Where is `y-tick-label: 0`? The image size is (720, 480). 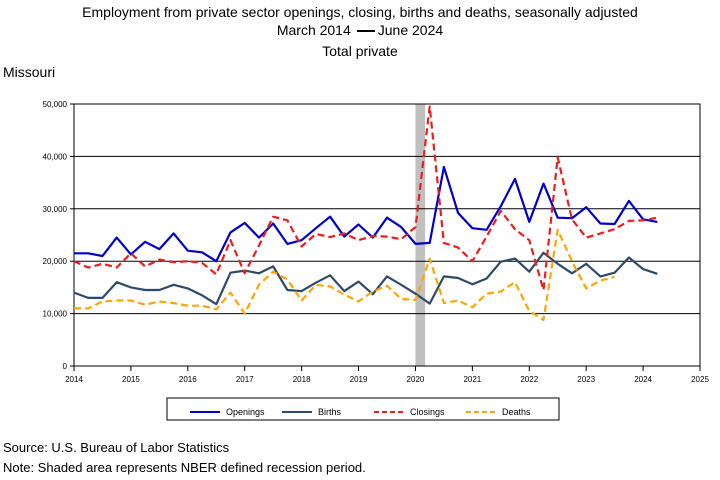
y-tick-label: 0 is located at coordinates (65, 366).